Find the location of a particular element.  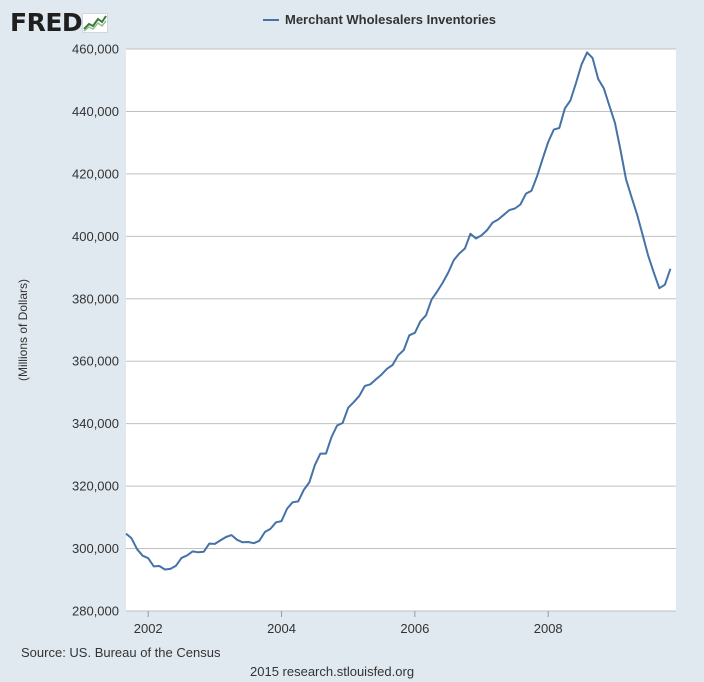

x-tick-label: 2002 is located at coordinates (148, 628).